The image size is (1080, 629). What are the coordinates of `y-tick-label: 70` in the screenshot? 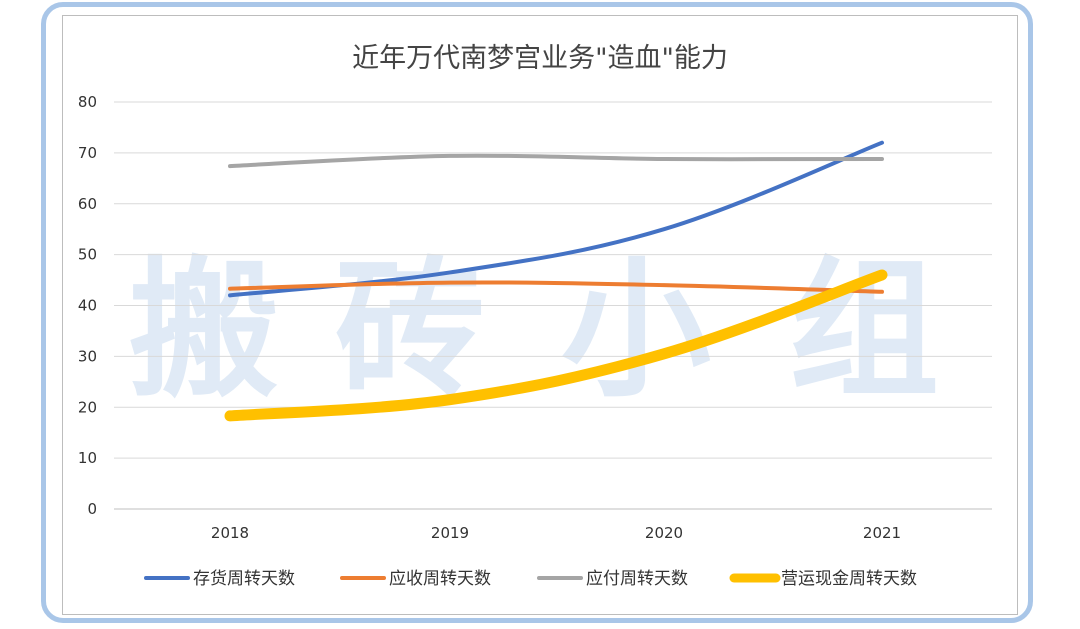 It's located at (87, 153).